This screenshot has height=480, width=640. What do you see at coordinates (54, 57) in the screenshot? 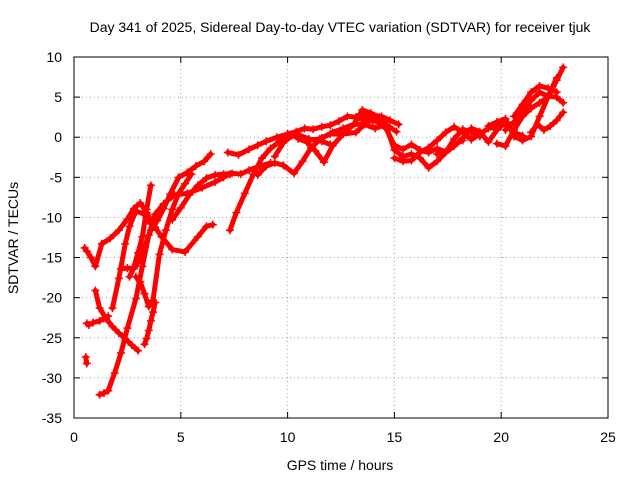
I see `y-tick-label: 10` at bounding box center [54, 57].